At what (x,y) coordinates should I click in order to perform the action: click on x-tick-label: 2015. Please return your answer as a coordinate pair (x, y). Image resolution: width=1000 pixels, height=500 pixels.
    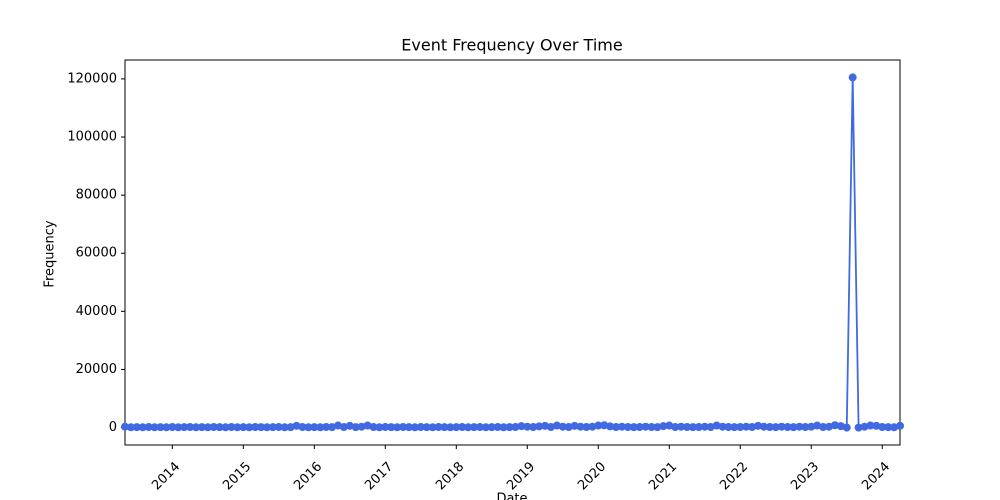
    Looking at the image, I should click on (237, 476).